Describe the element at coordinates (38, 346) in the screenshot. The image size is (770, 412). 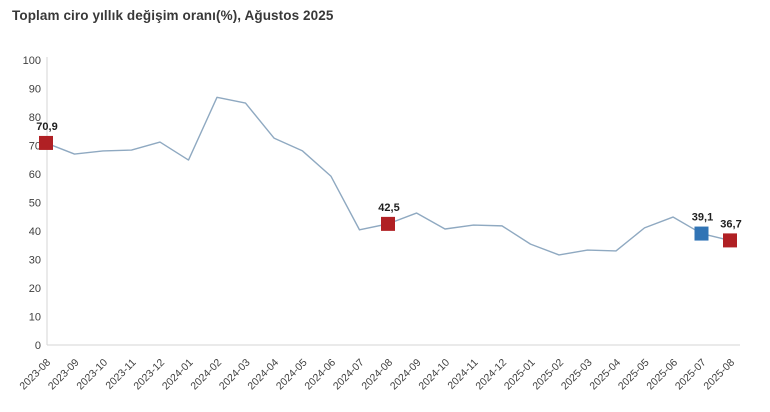
I see `y-tick-label: 0` at that location.